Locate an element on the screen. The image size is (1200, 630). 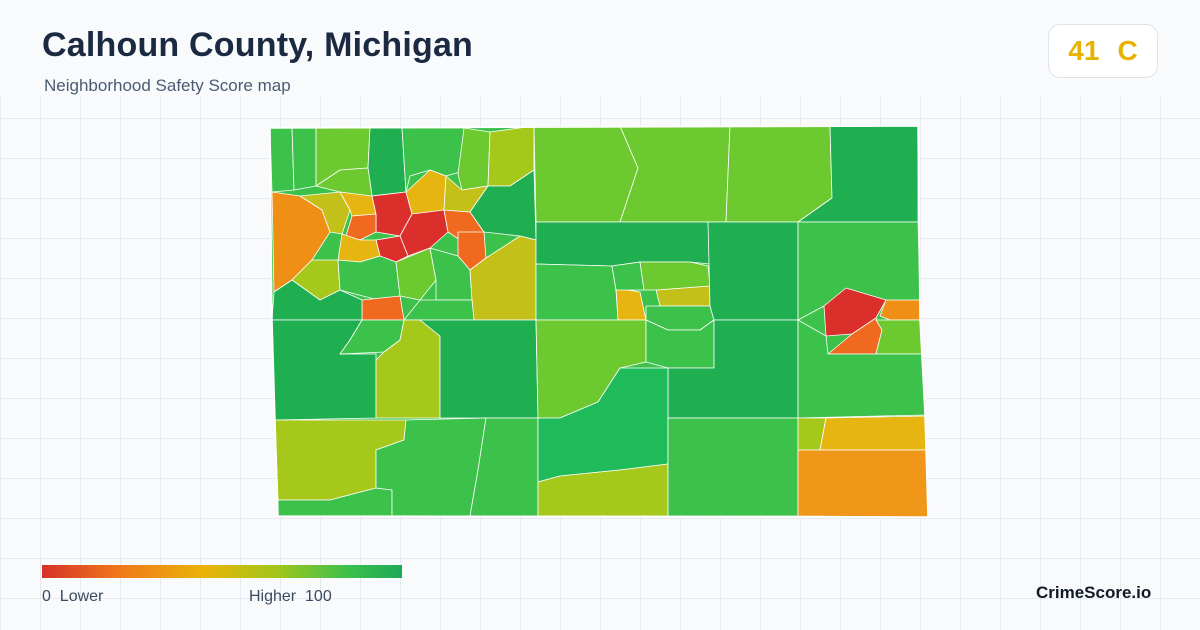
page-title: Calhoun County, Michigan is located at coordinates (258, 45).